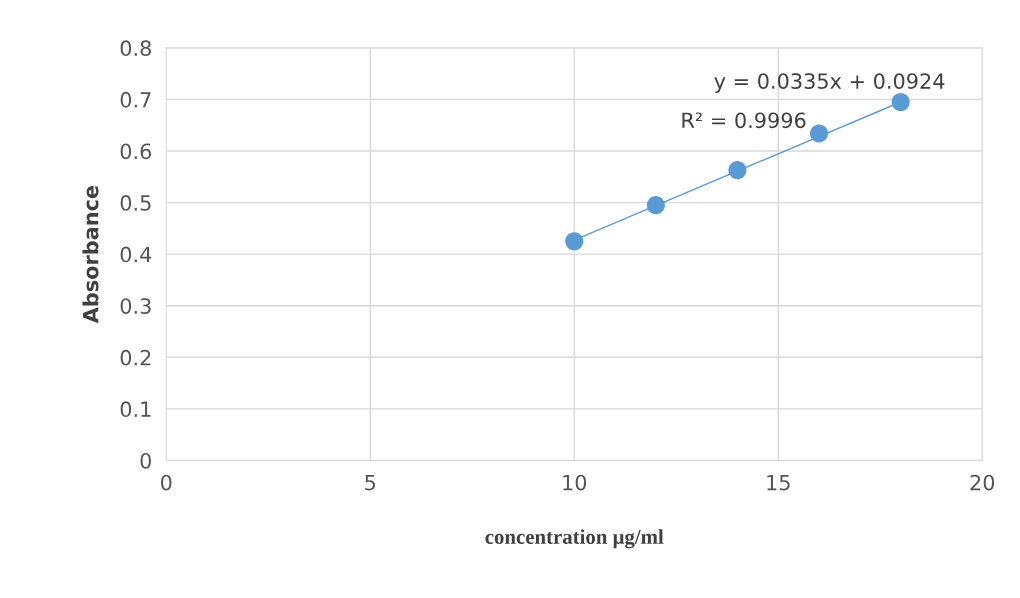 Image resolution: width=1020 pixels, height=598 pixels. Describe the element at coordinates (136, 254) in the screenshot. I see `y-tick-label: 0.4` at that location.